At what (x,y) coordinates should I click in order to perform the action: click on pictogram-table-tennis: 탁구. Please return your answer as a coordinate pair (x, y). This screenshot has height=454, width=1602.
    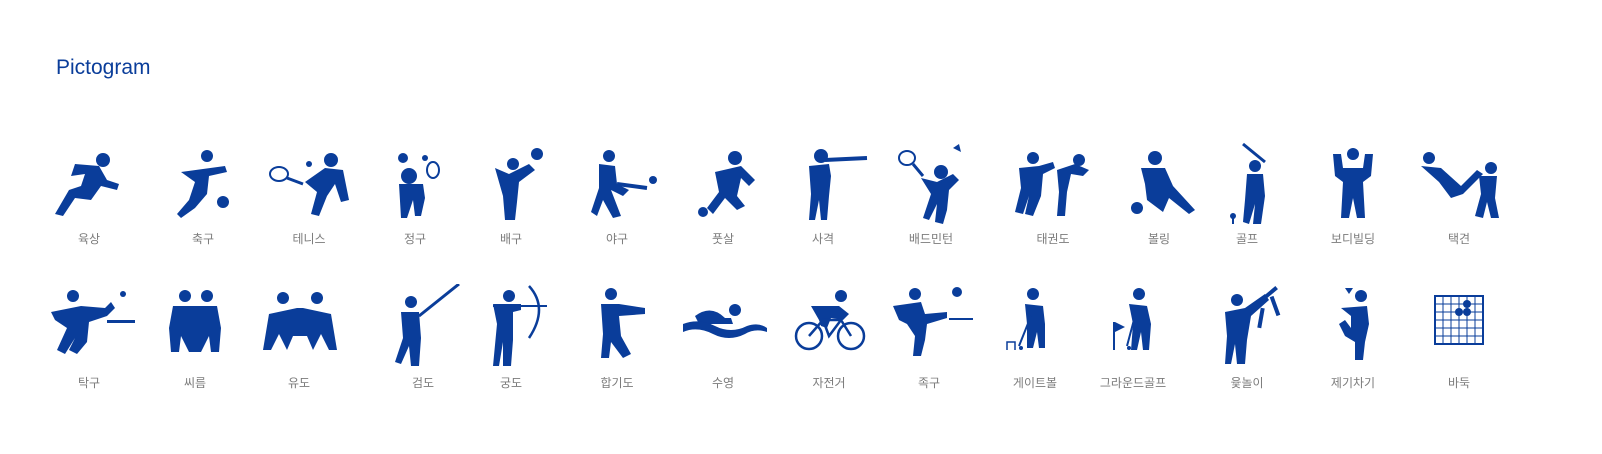
    Looking at the image, I should click on (89, 337).